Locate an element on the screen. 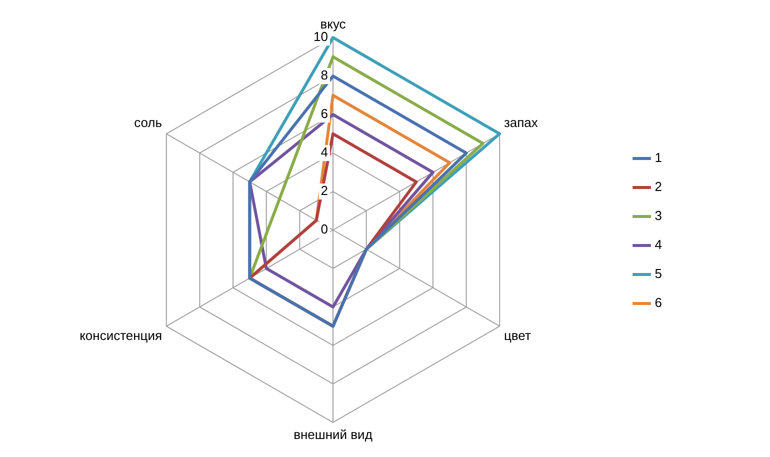 The height and width of the screenshot is (457, 770). y-tick-label: 4 is located at coordinates (324, 152).